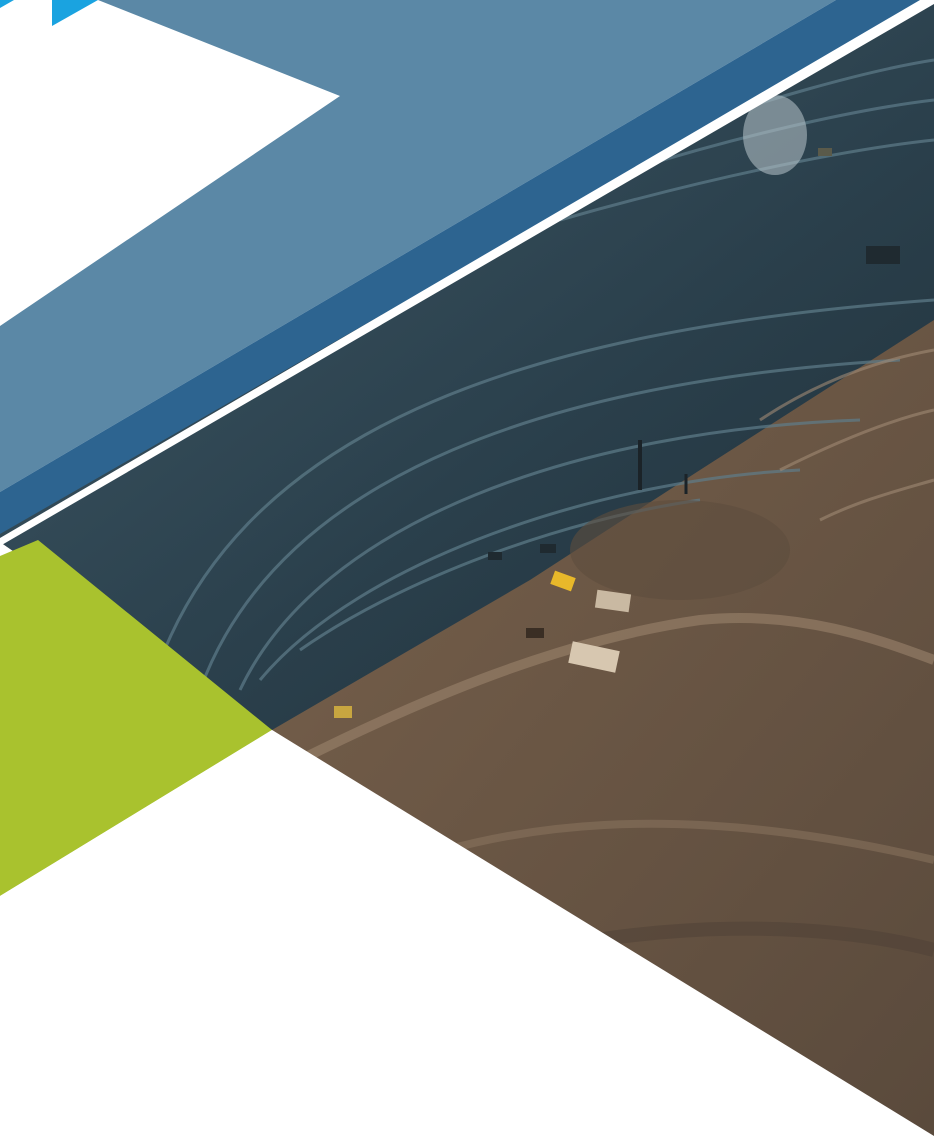 This screenshot has height=1136, width=934. What do you see at coordinates (75, 13) in the screenshot?
I see `cyan-corner-shape` at bounding box center [75, 13].